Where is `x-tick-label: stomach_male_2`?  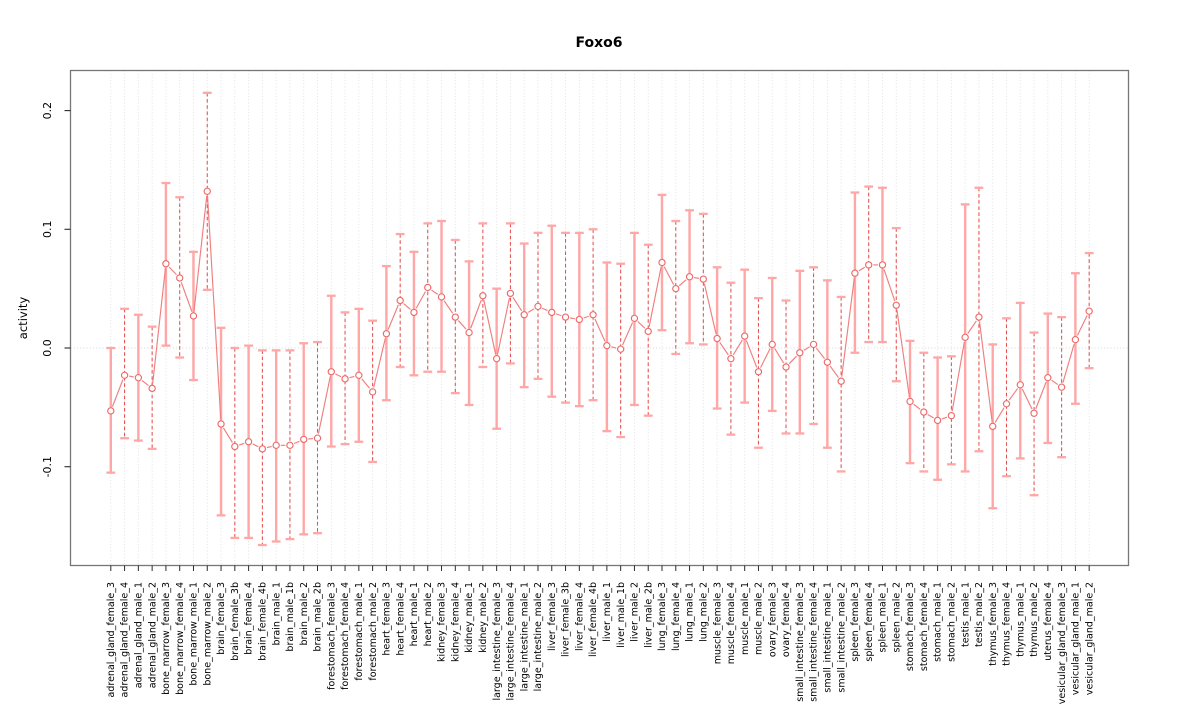 x-tick-label: stomach_male_2 is located at coordinates (952, 622).